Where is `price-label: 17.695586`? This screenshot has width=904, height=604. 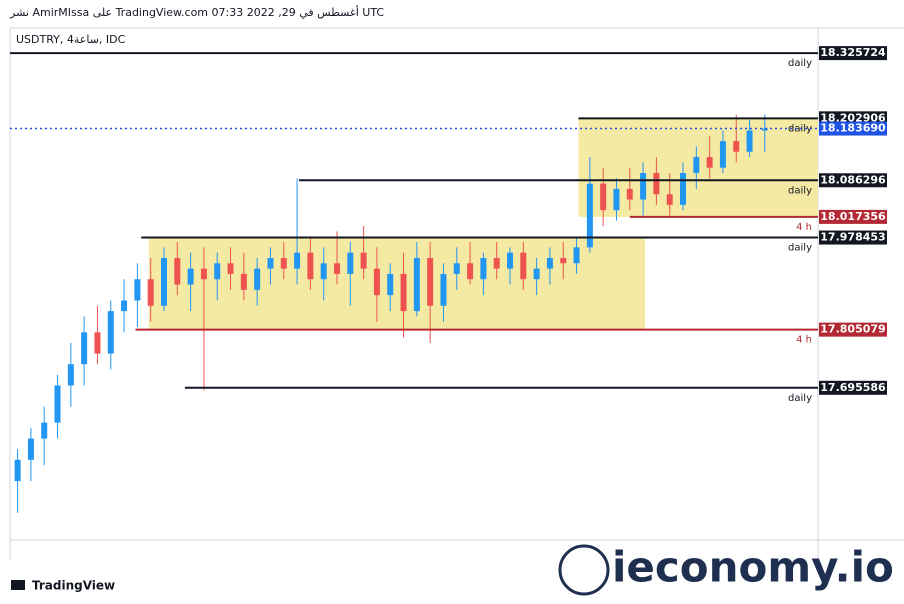 price-label: 17.695586 is located at coordinates (853, 387).